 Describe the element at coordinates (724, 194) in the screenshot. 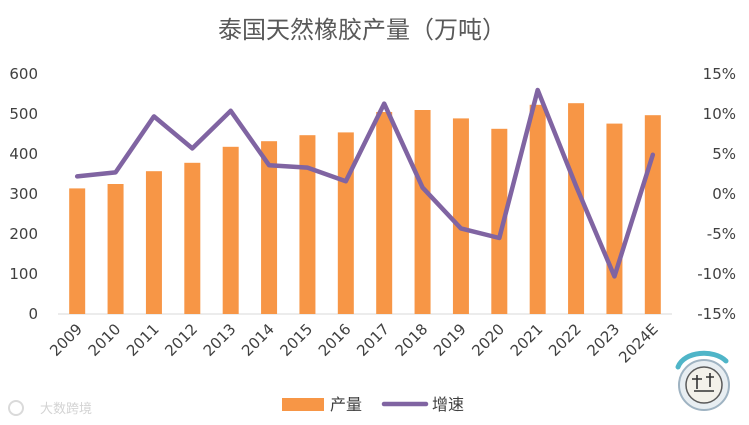

I see `y-right-tick-label: 0%` at that location.